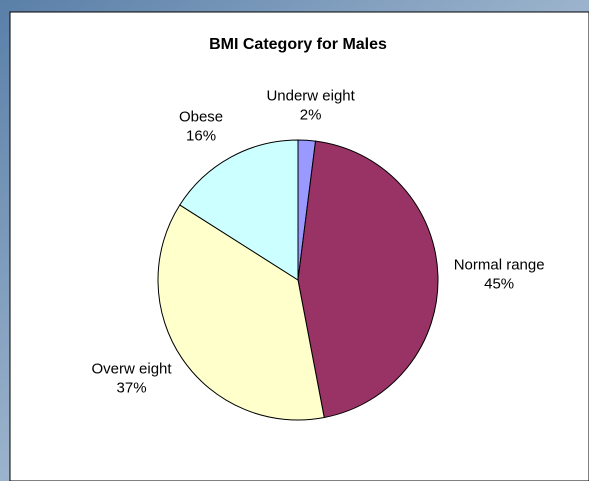 The image size is (589, 486). Describe the element at coordinates (201, 136) in the screenshot. I see `slice-value-label: 16%` at that location.